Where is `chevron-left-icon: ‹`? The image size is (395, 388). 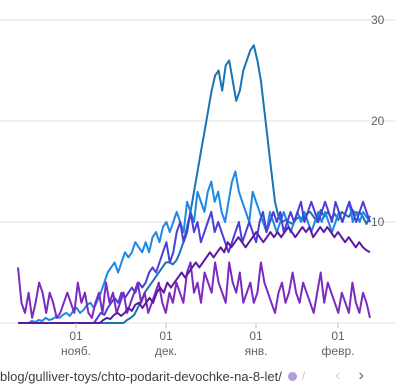
chevron-left-icon: ‹ is located at coordinates (338, 375).